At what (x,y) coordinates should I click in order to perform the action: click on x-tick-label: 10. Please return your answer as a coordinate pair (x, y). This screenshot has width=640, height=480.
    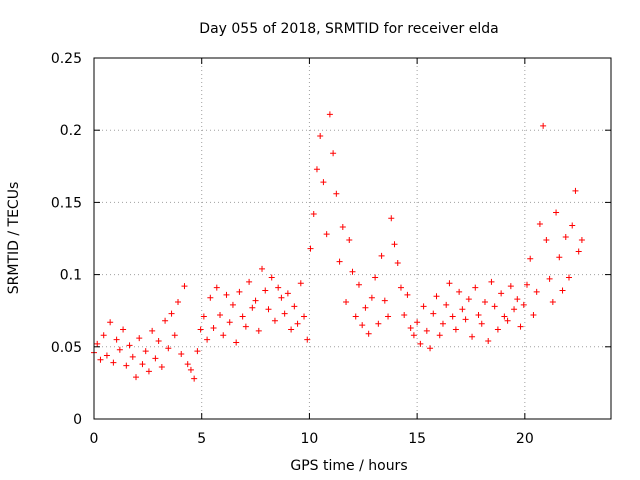
    Looking at the image, I should click on (310, 439).